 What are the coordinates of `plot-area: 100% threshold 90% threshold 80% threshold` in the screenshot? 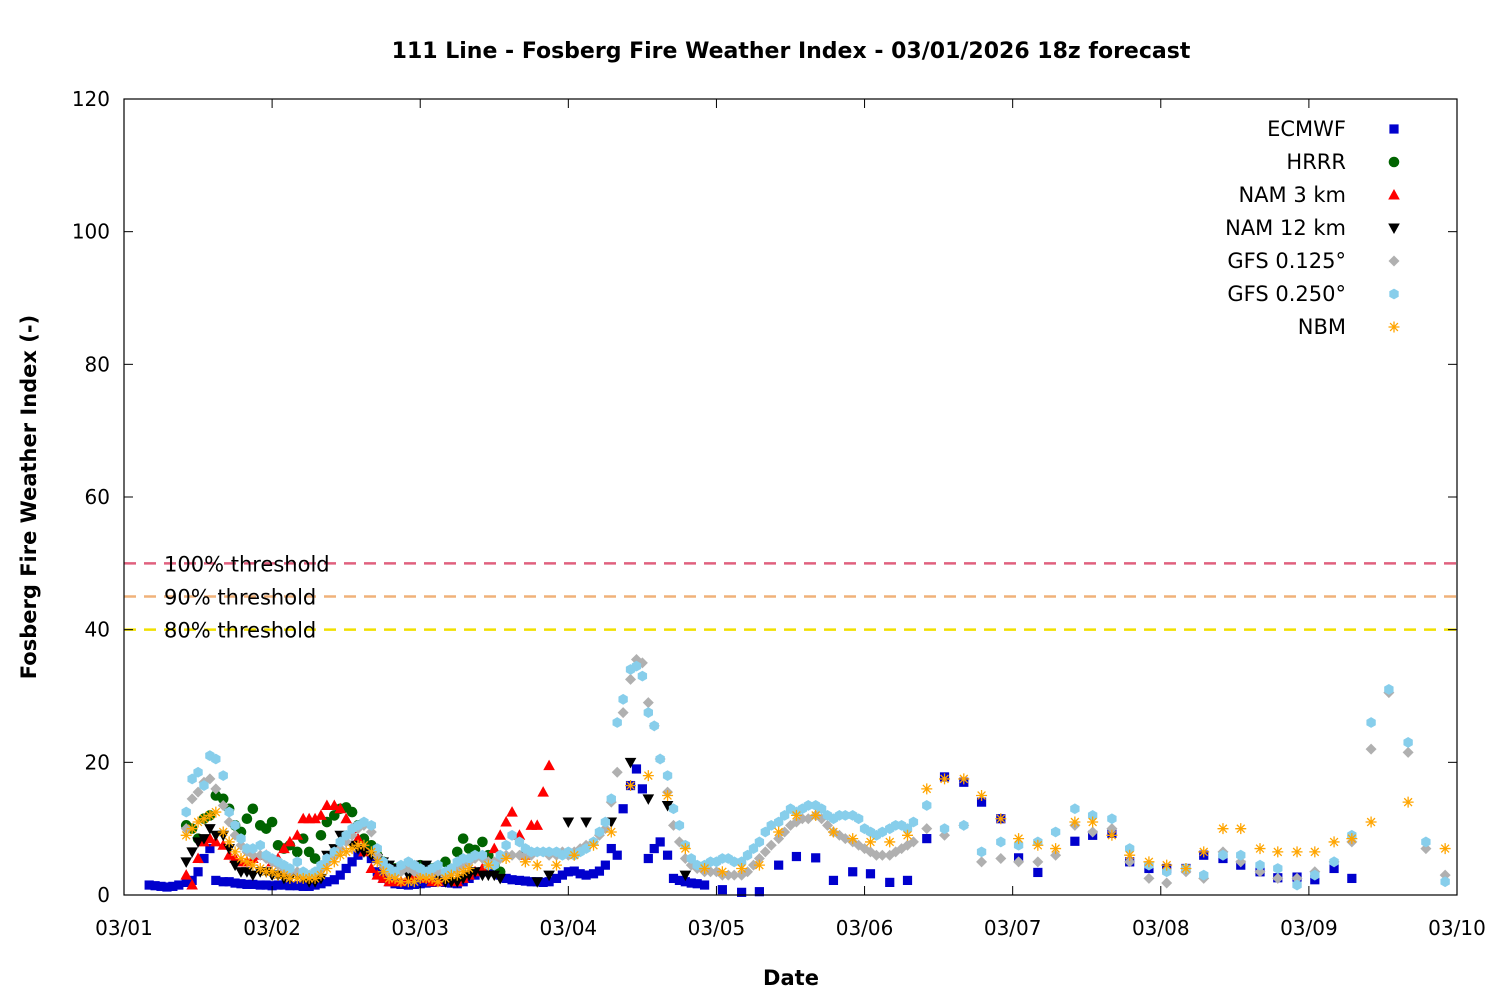 It's located at (790, 597).